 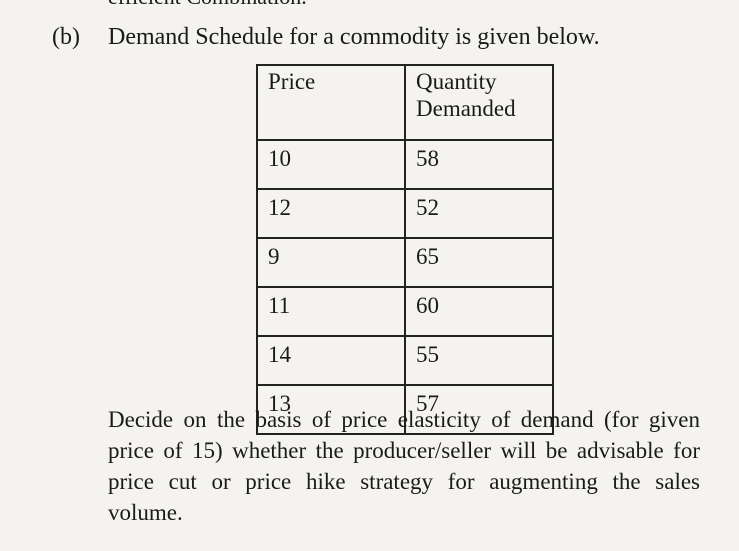 I want to click on quantity-cell: 60, so click(x=479, y=311).